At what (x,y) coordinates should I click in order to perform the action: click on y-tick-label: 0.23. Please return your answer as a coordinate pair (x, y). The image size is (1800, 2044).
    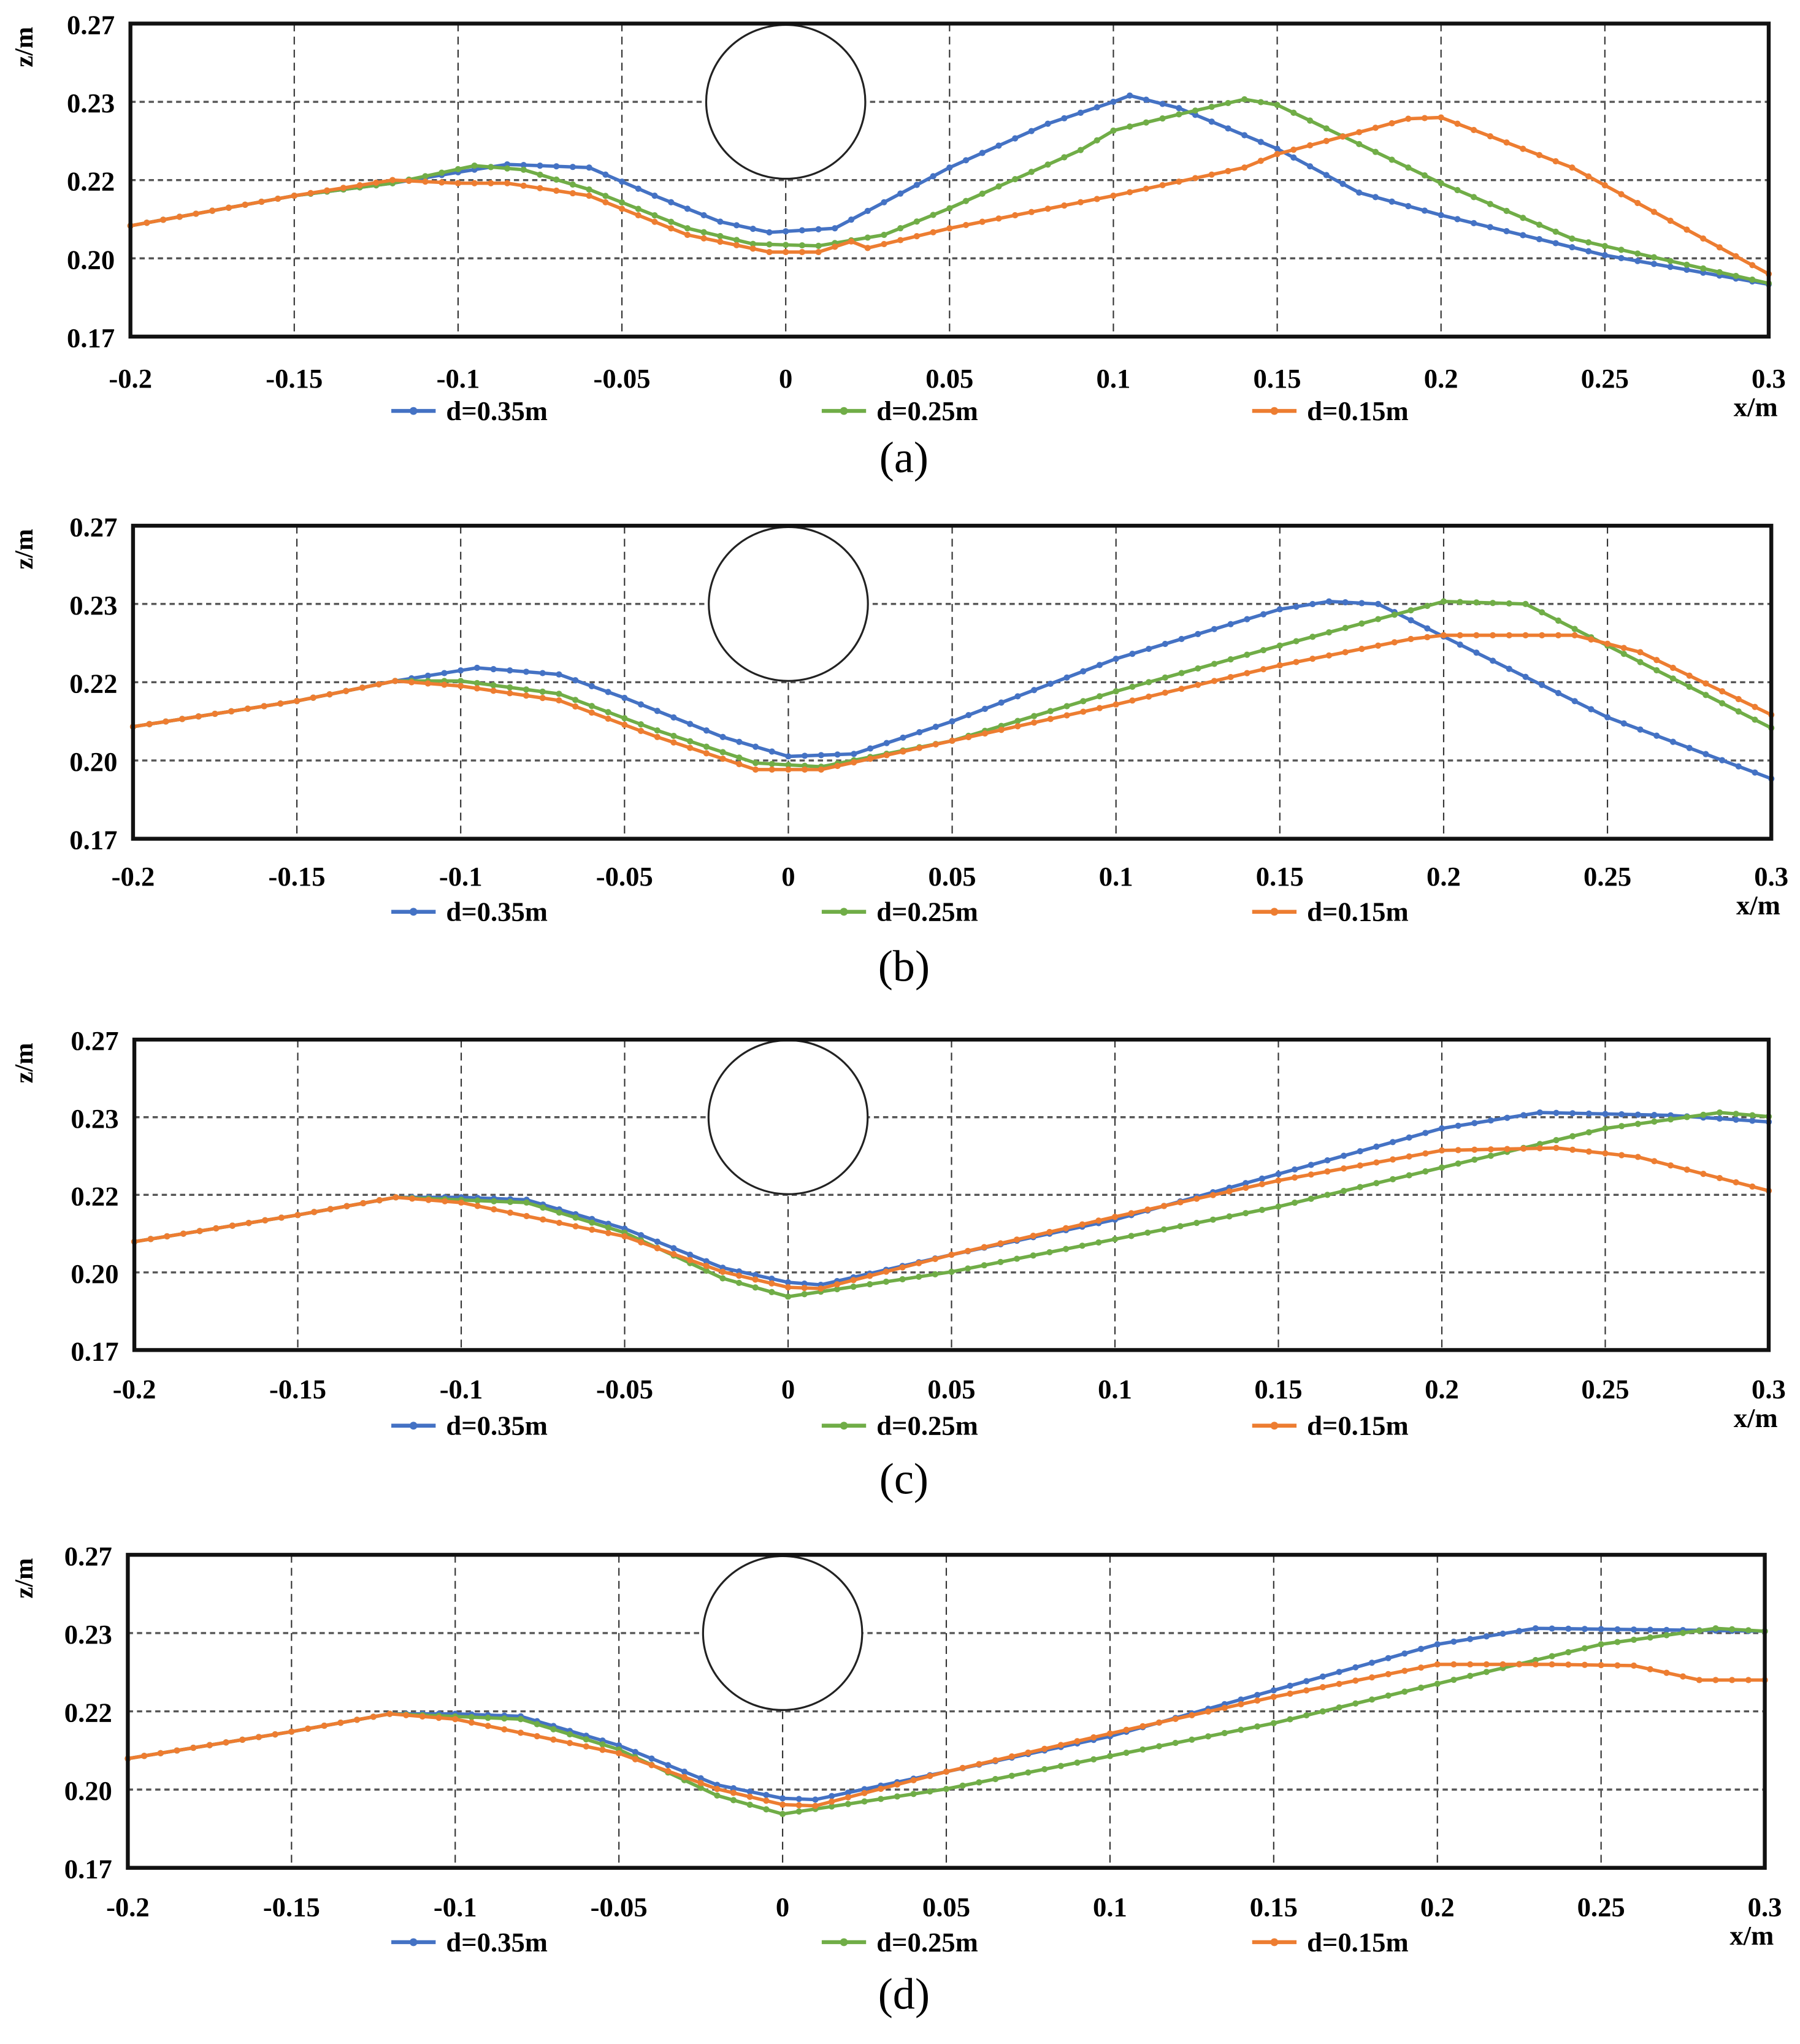
    Looking at the image, I should click on (95, 1119).